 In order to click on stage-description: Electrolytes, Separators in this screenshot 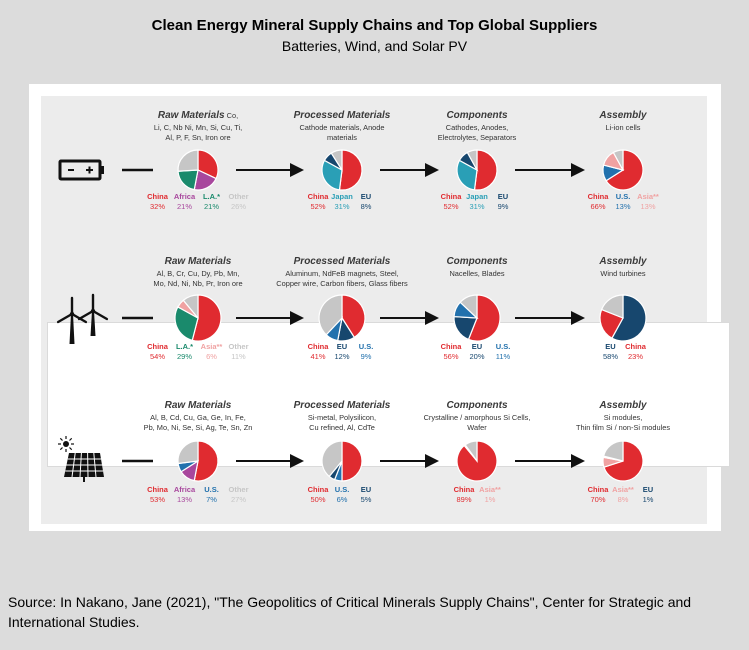, I will do `click(477, 137)`.